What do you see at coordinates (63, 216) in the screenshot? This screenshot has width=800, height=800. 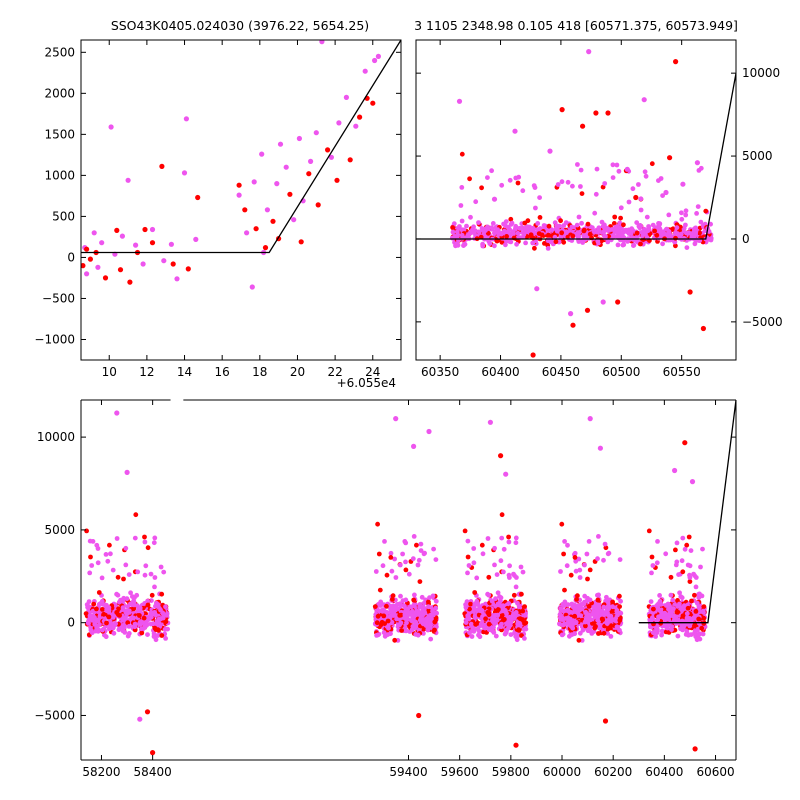 I see `y-tick-label: 500` at bounding box center [63, 216].